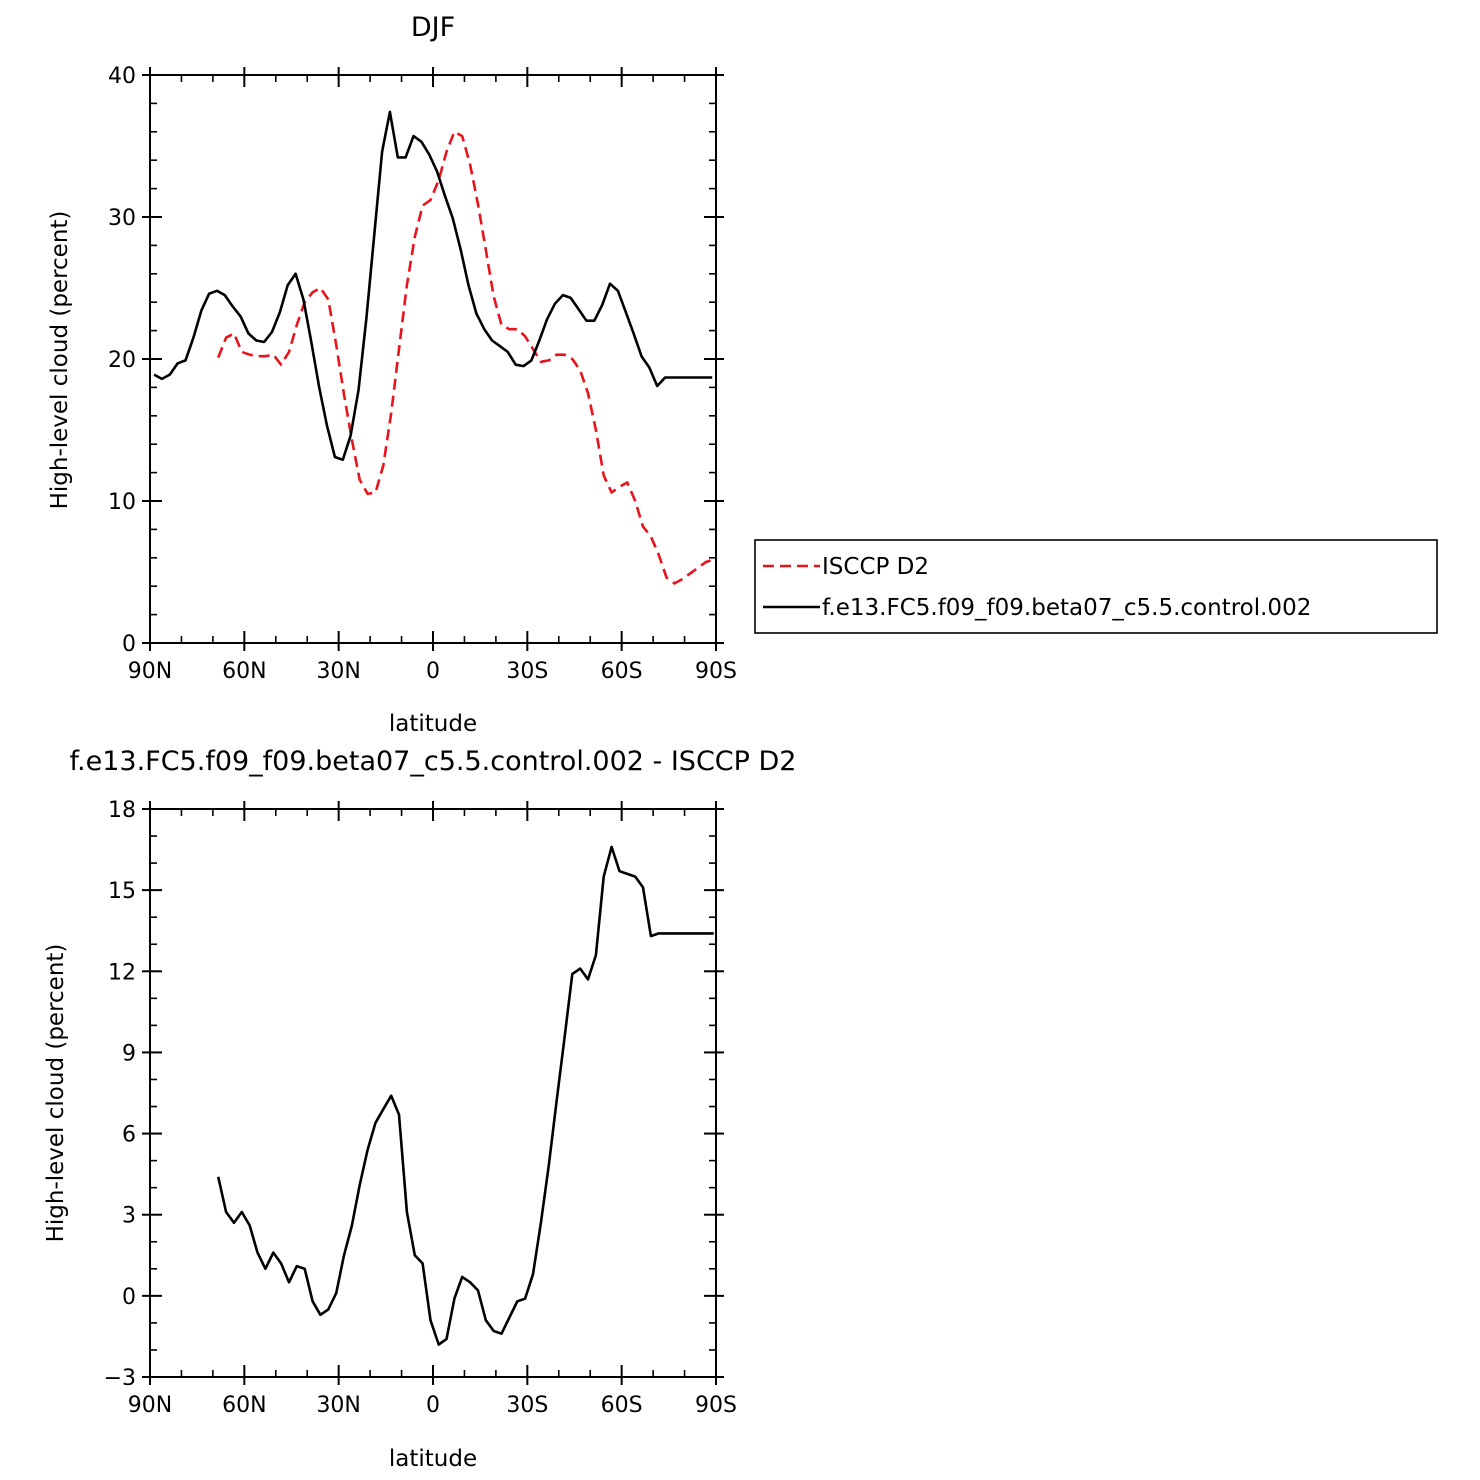 This screenshot has width=1480, height=1480. I want to click on y-tick-label: 12, so click(122, 972).